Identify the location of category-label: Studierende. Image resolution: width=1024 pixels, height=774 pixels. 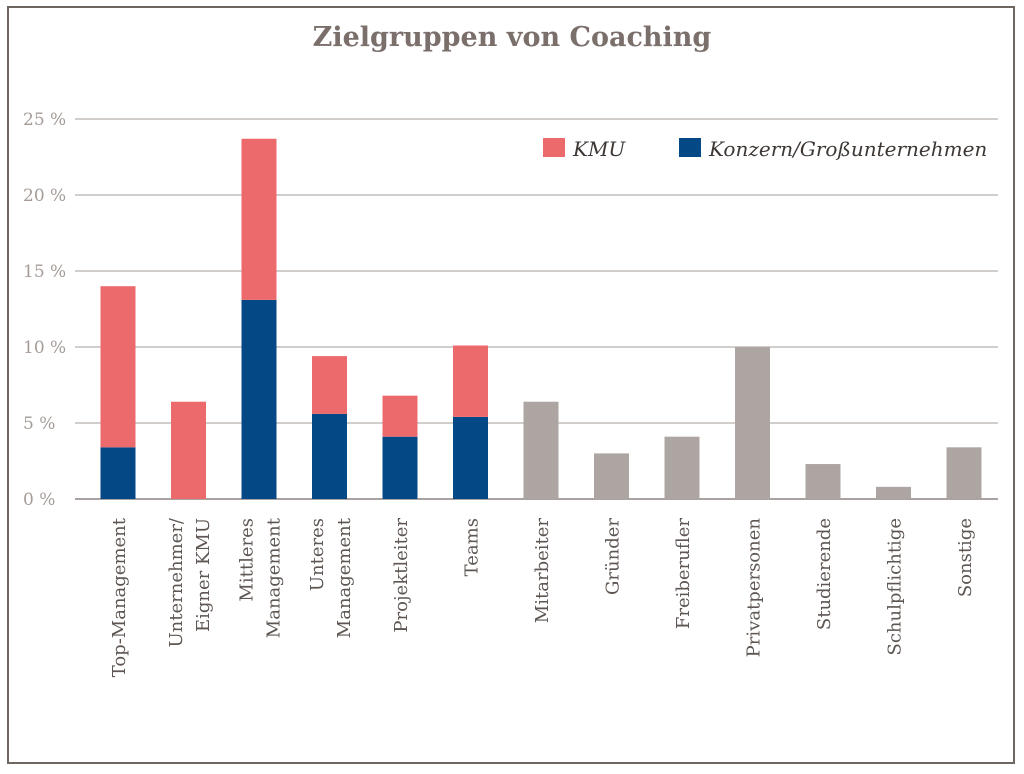
(824, 574).